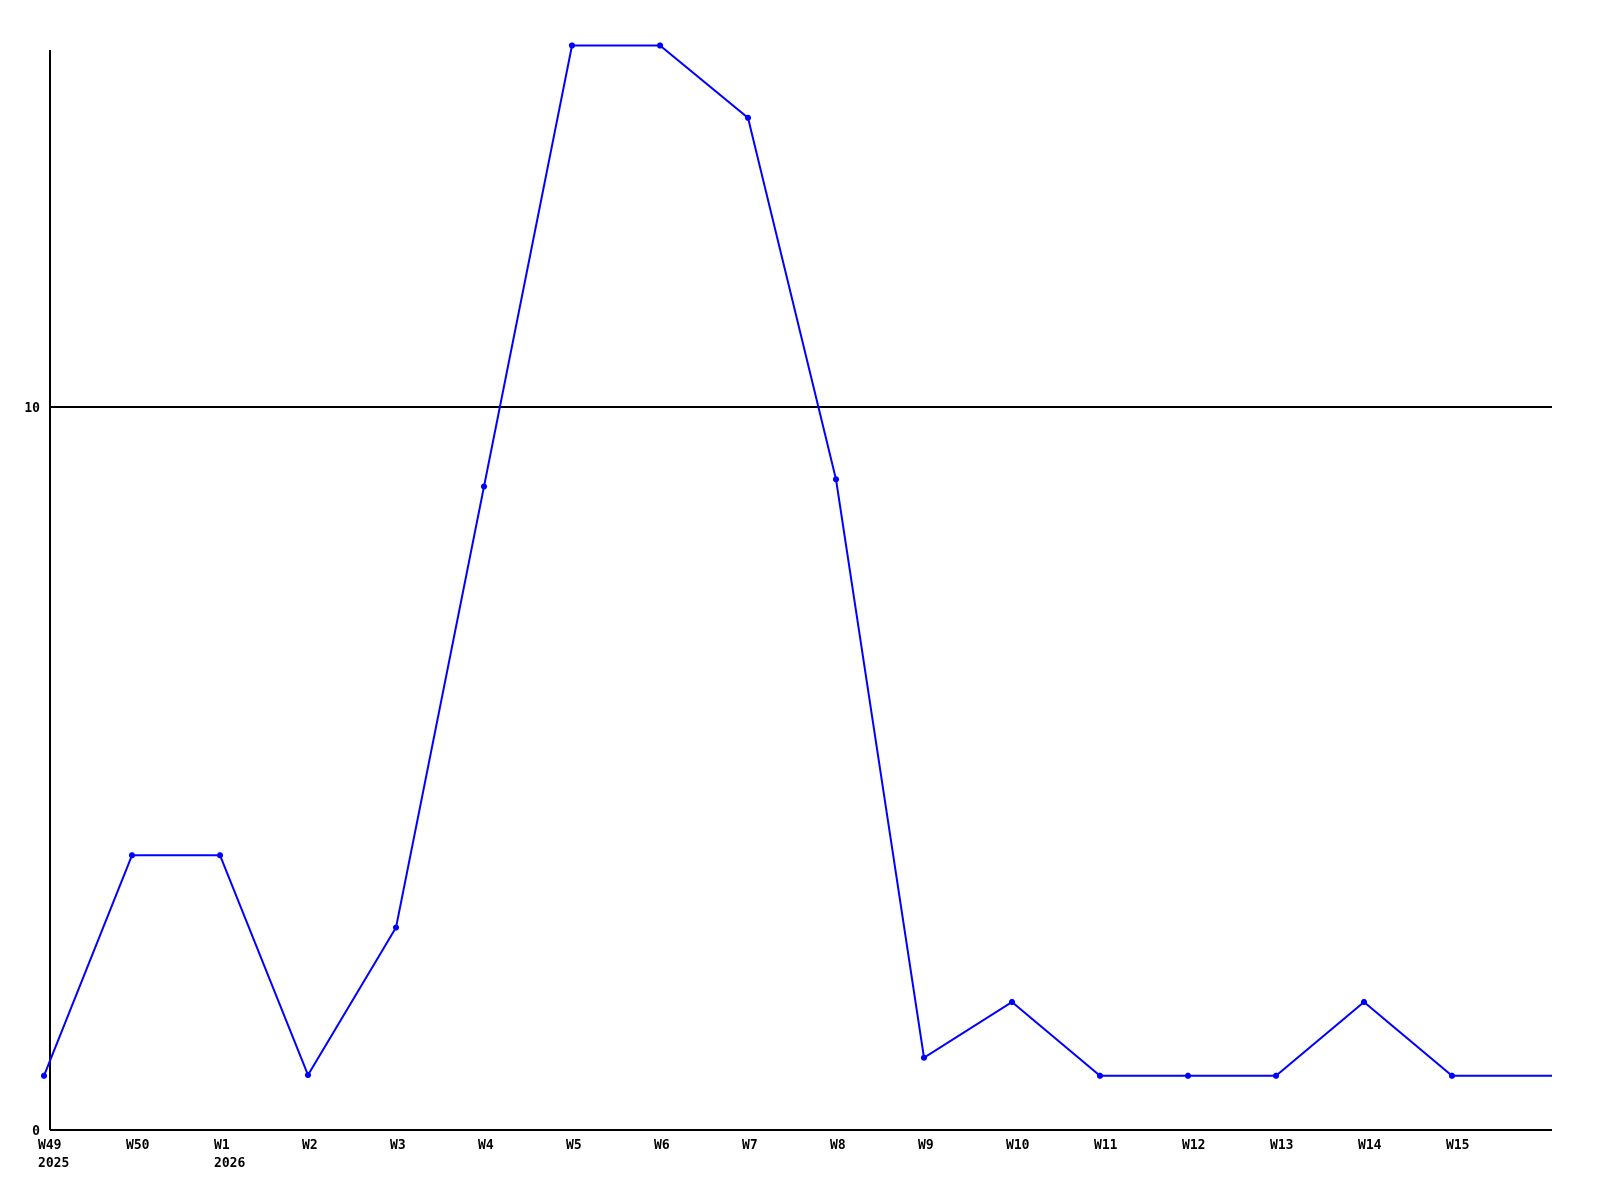 The image size is (1600, 1200). Describe the element at coordinates (138, 1145) in the screenshot. I see `x-tick-label: W50` at that location.